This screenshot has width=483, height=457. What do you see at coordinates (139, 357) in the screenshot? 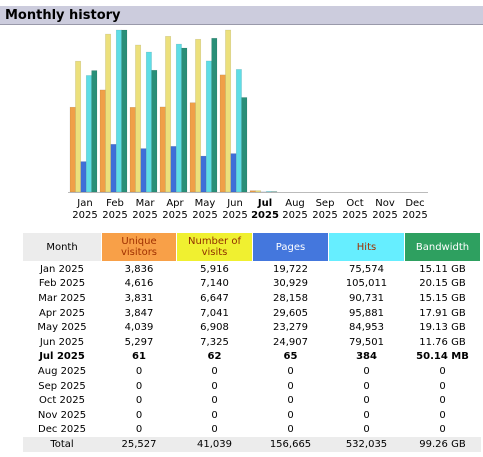
I see `table-cell: 61` at bounding box center [139, 357].